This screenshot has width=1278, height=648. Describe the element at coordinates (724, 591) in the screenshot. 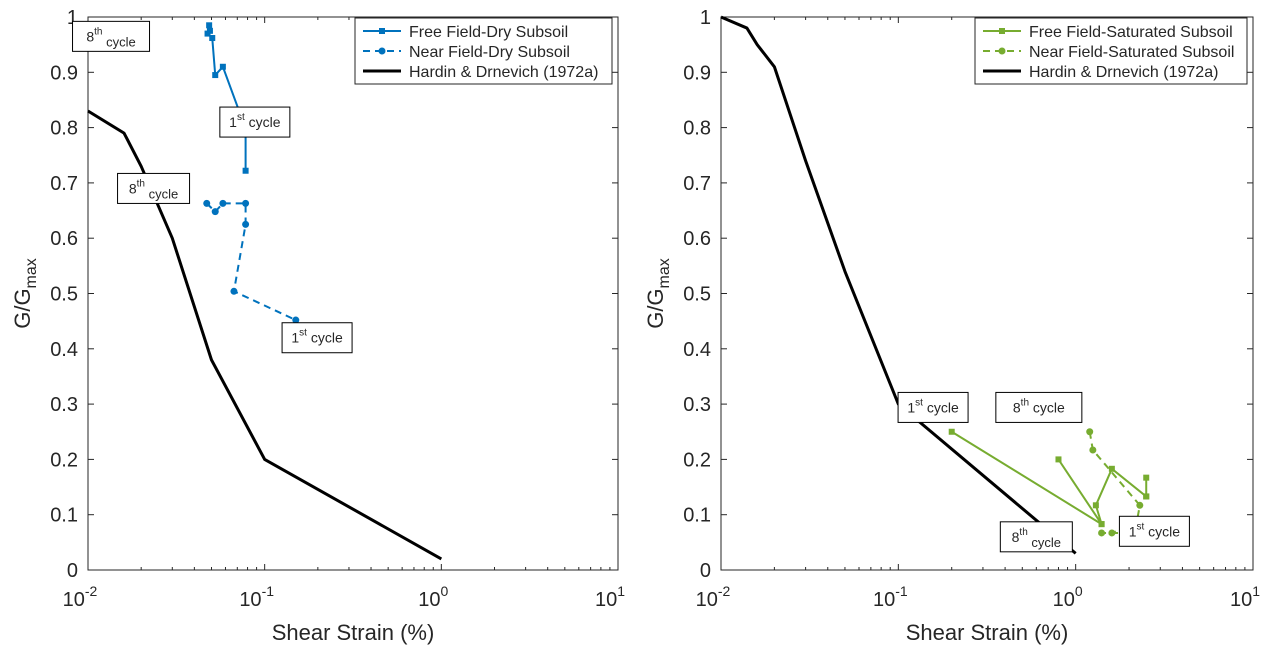

I see `x-tick-label-exponent: -2` at that location.